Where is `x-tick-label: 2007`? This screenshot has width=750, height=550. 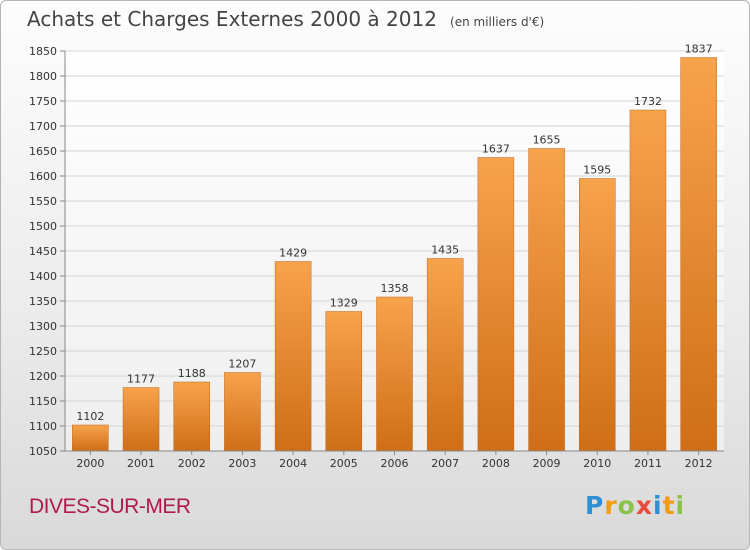
x-tick-label: 2007 is located at coordinates (445, 463).